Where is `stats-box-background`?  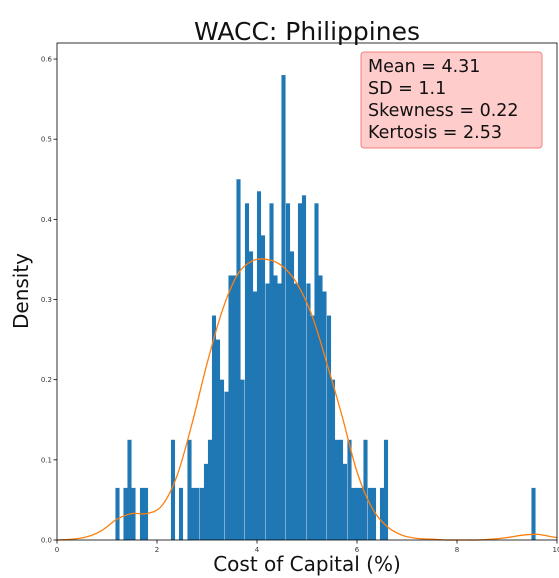
stats-box-background is located at coordinates (451, 100).